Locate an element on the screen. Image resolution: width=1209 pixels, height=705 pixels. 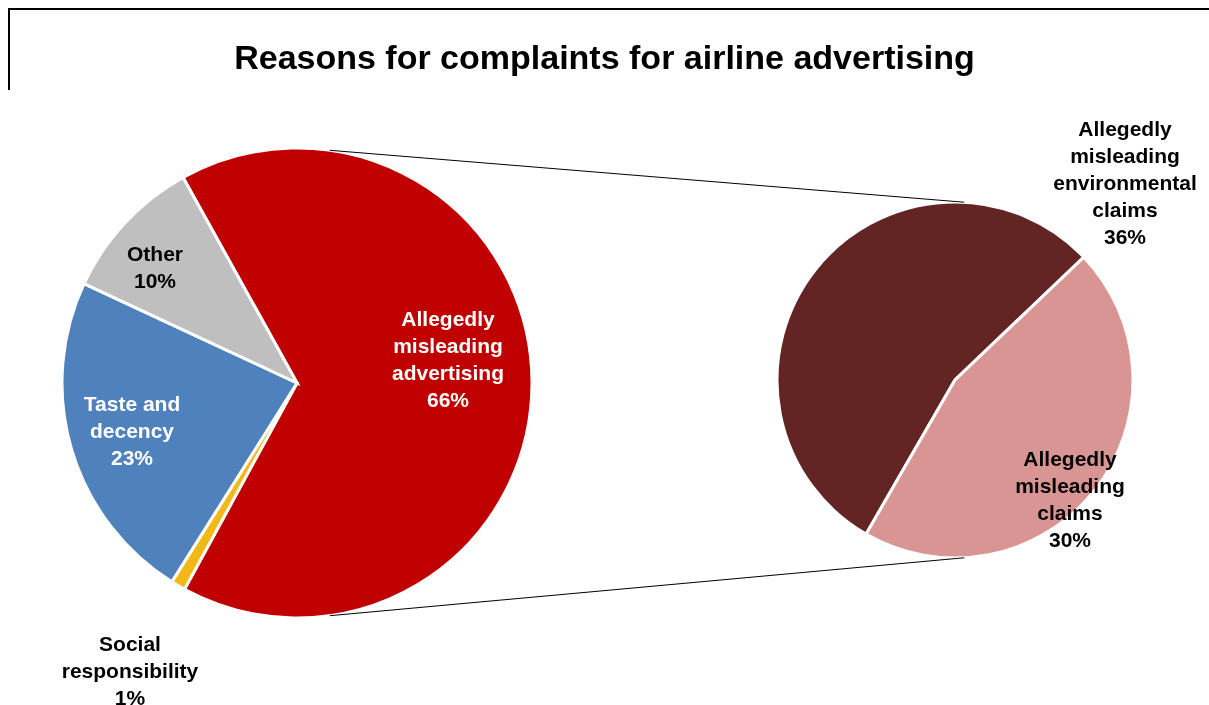
data-label: 23% is located at coordinates (132, 457).